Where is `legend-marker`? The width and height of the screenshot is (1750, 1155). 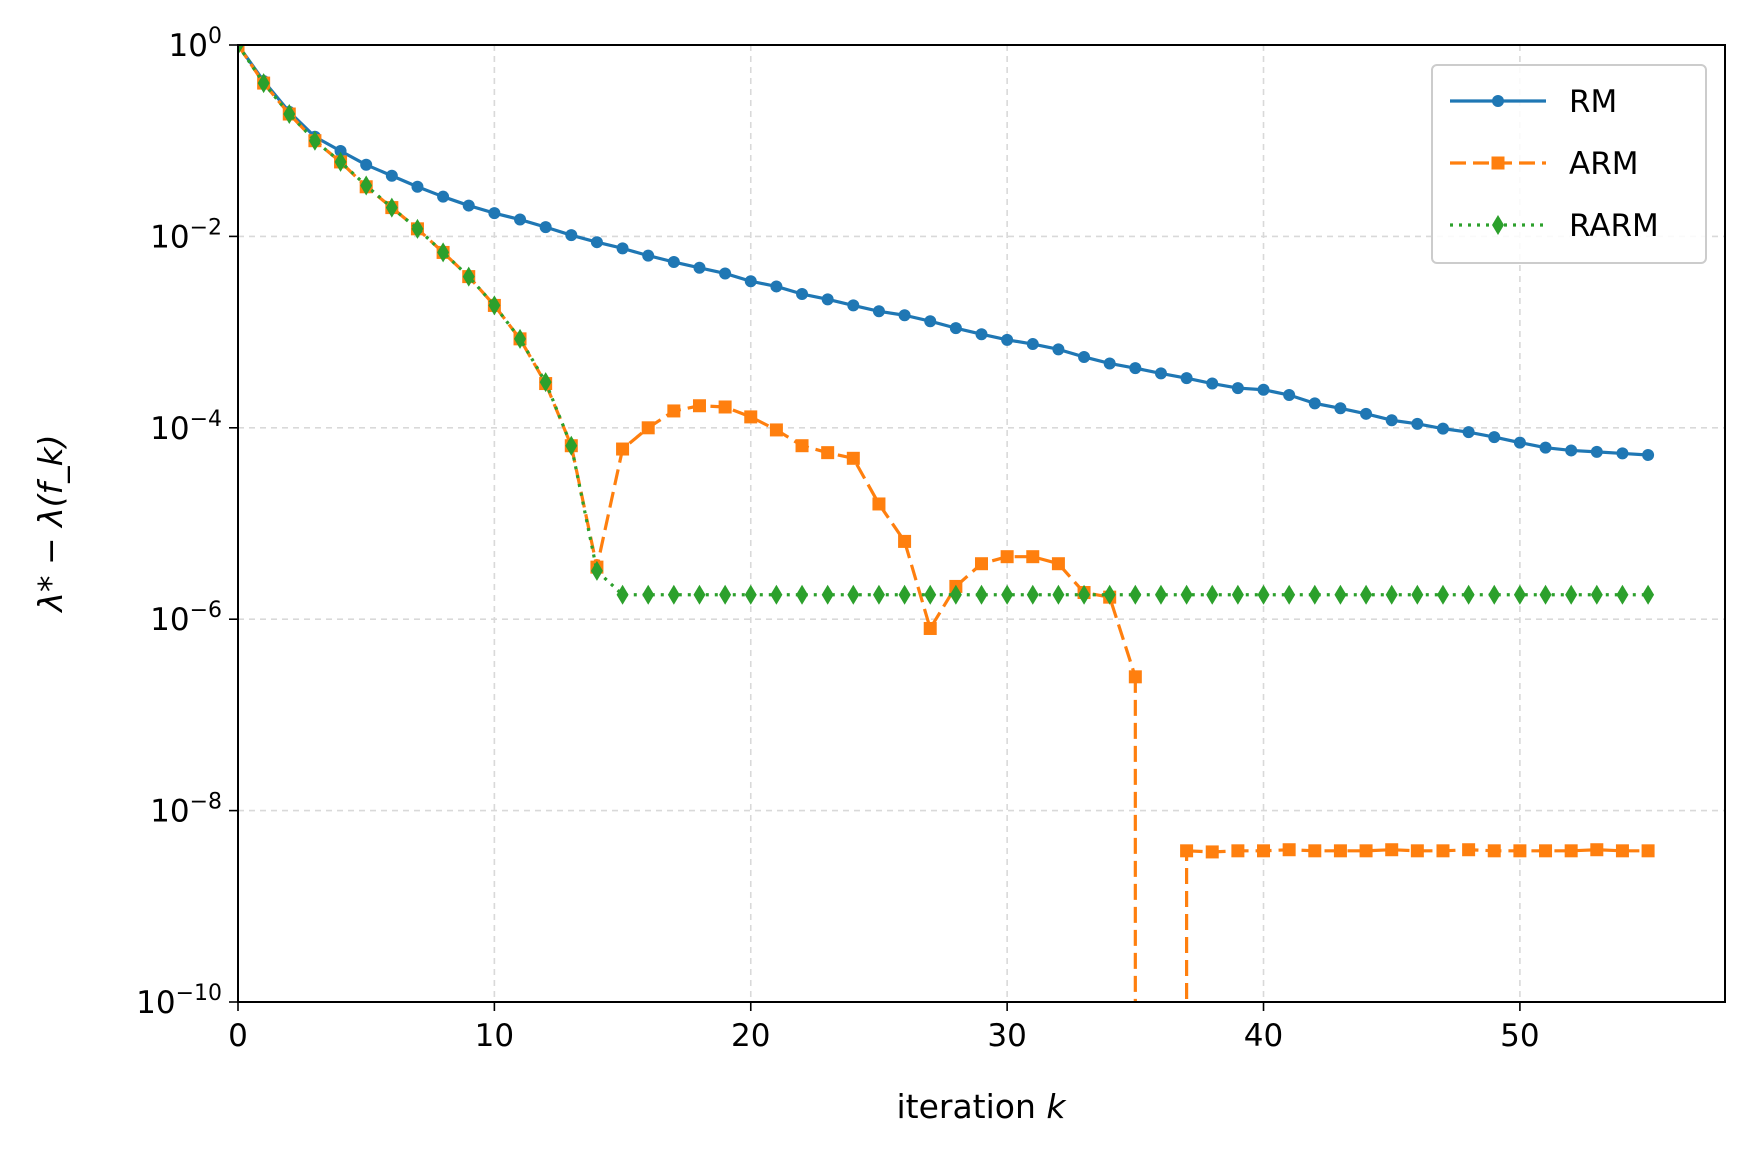
legend-marker is located at coordinates (1498, 101).